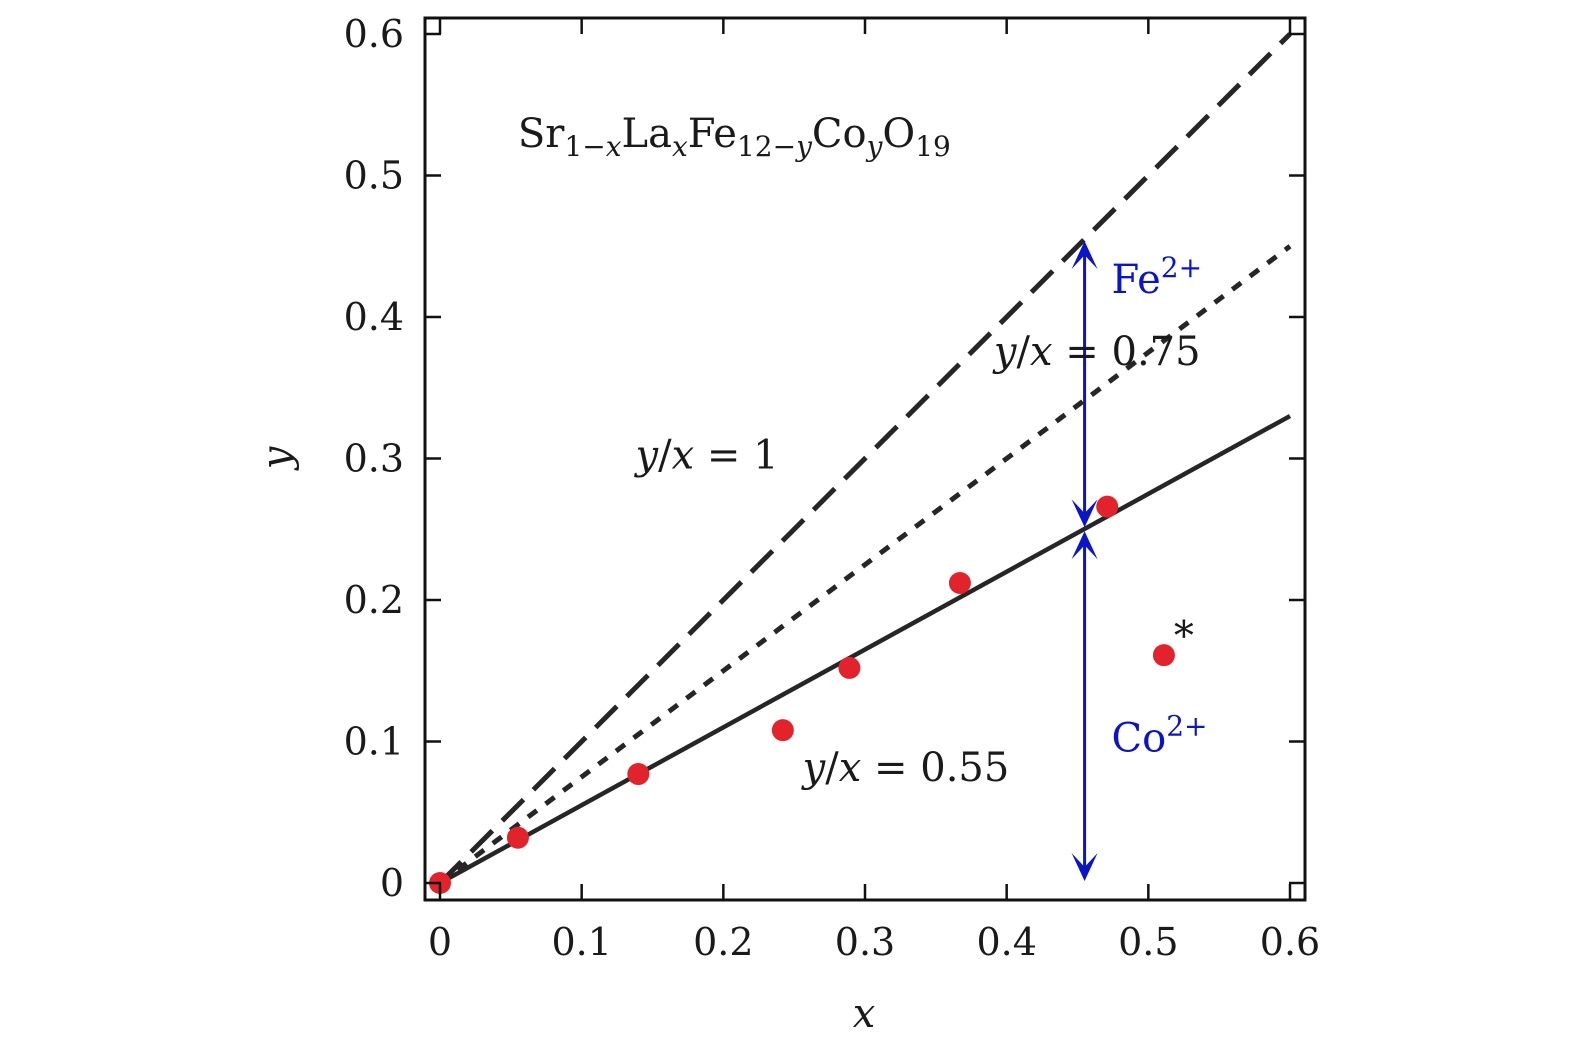 This screenshot has width=1575, height=1057. Describe the element at coordinates (374, 317) in the screenshot. I see `y-tick-label: 0.4` at that location.